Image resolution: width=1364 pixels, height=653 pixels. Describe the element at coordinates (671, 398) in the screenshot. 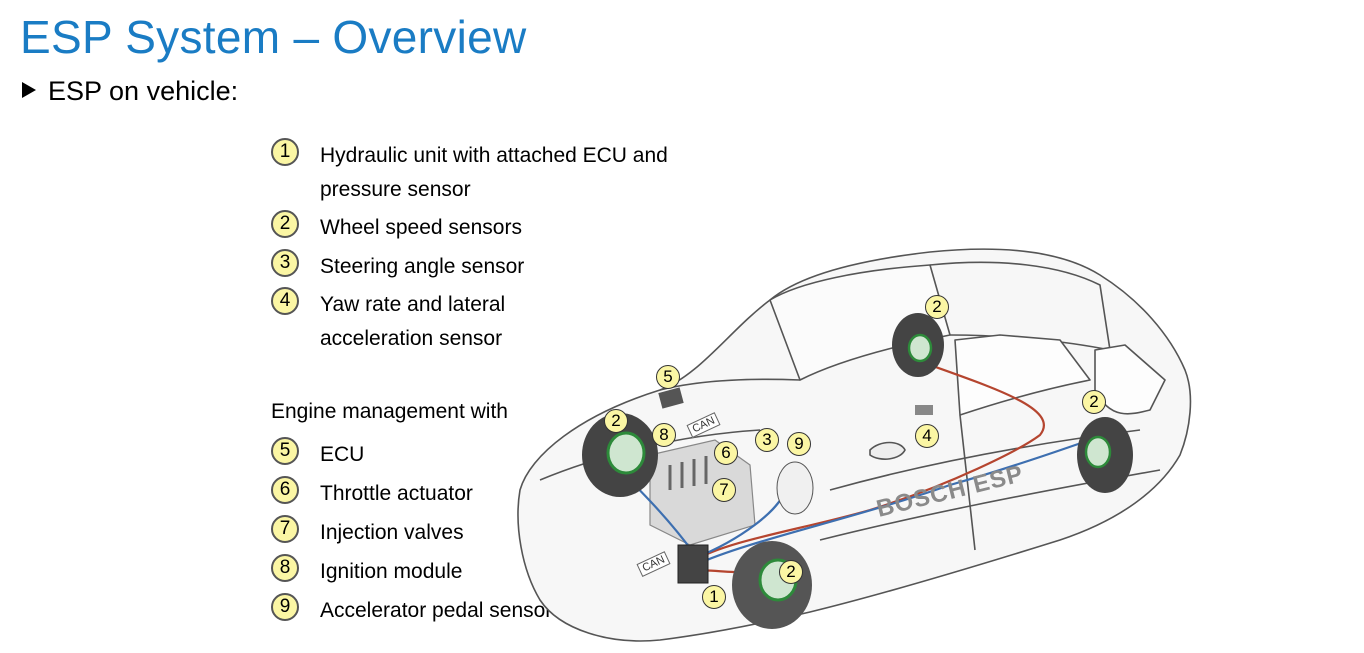

I see `ecu-module` at that location.